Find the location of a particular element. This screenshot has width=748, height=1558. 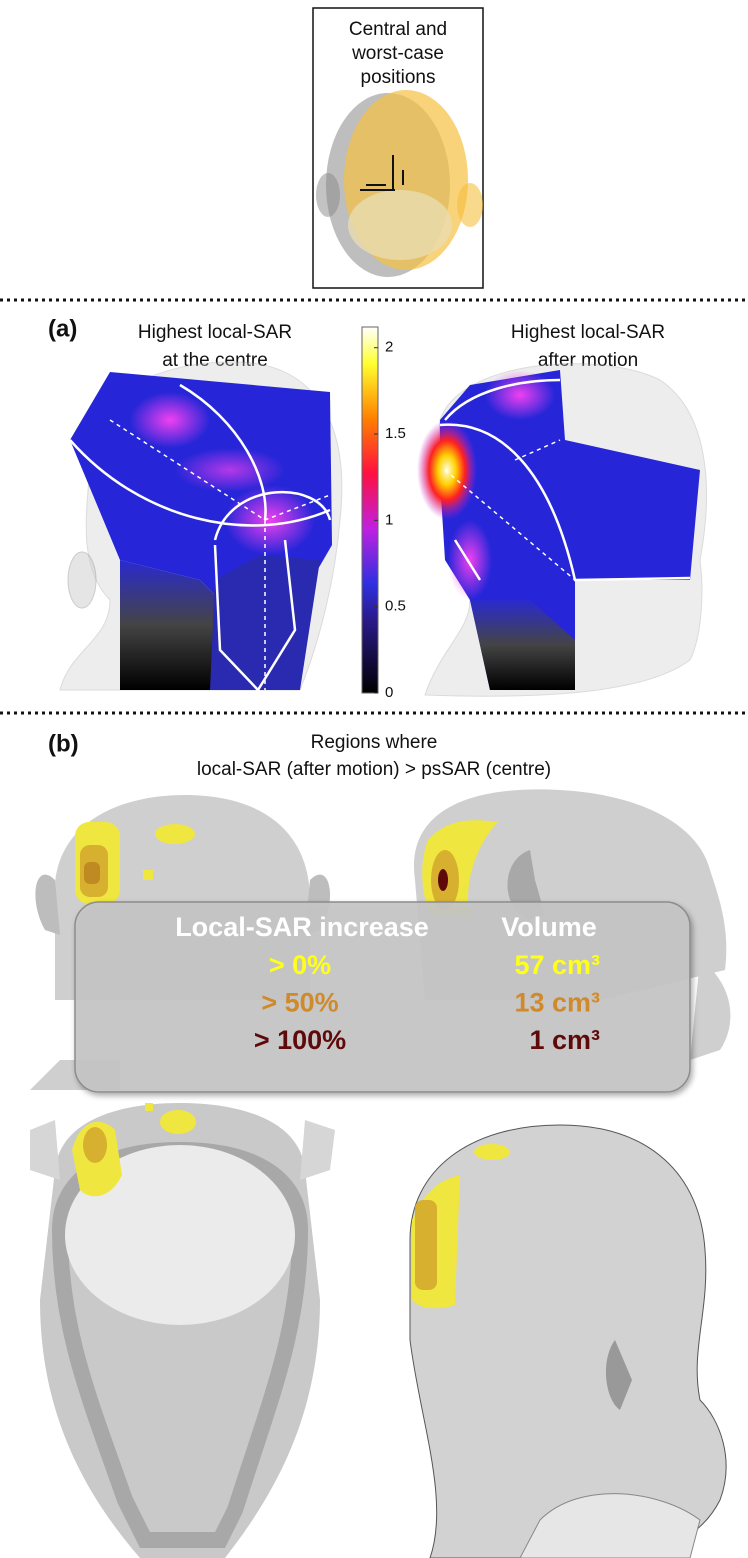

legend-table is located at coordinates (382, 997).